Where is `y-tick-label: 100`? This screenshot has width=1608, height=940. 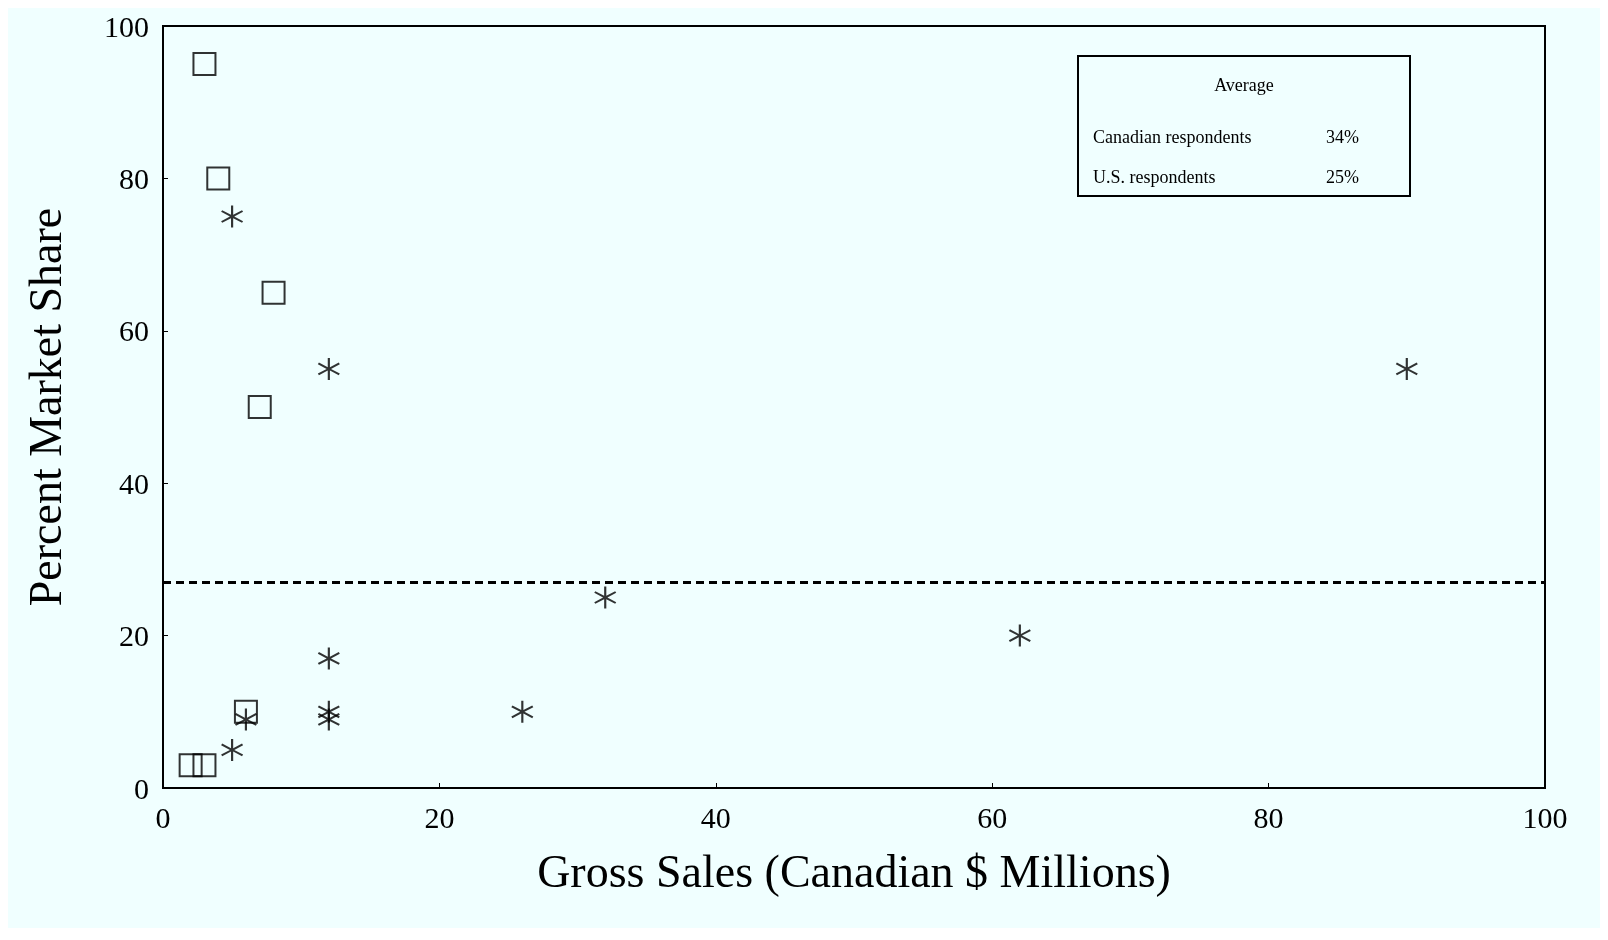
y-tick-label: 100 is located at coordinates (126, 26).